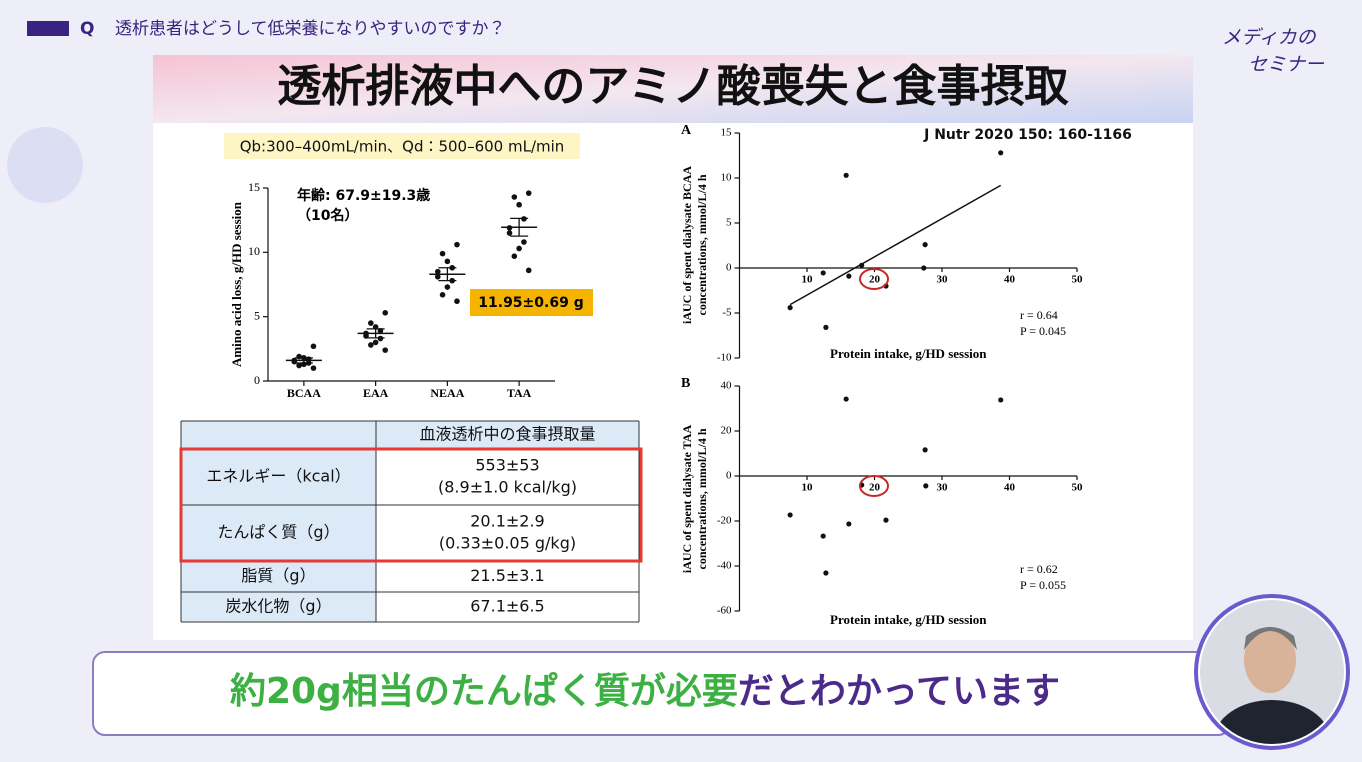  What do you see at coordinates (685, 383) in the screenshot?
I see `panel-label: B` at bounding box center [685, 383].